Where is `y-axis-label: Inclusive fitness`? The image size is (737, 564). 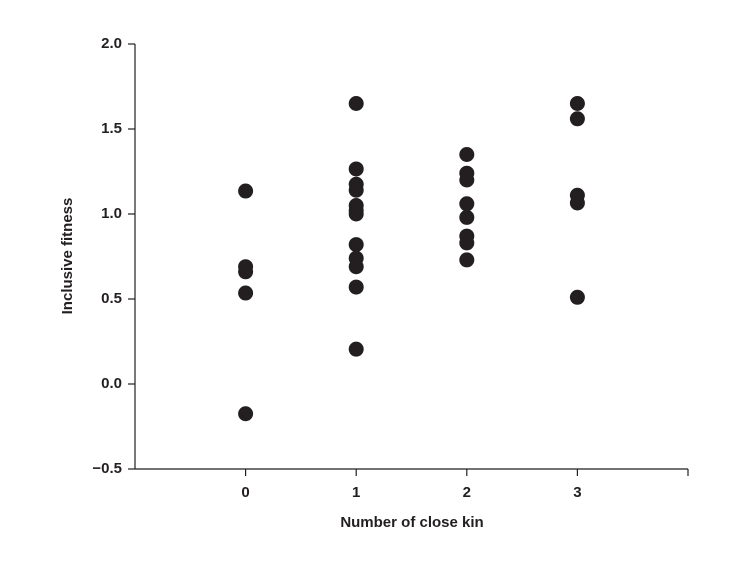 y-axis-label: Inclusive fitness is located at coordinates (67, 256).